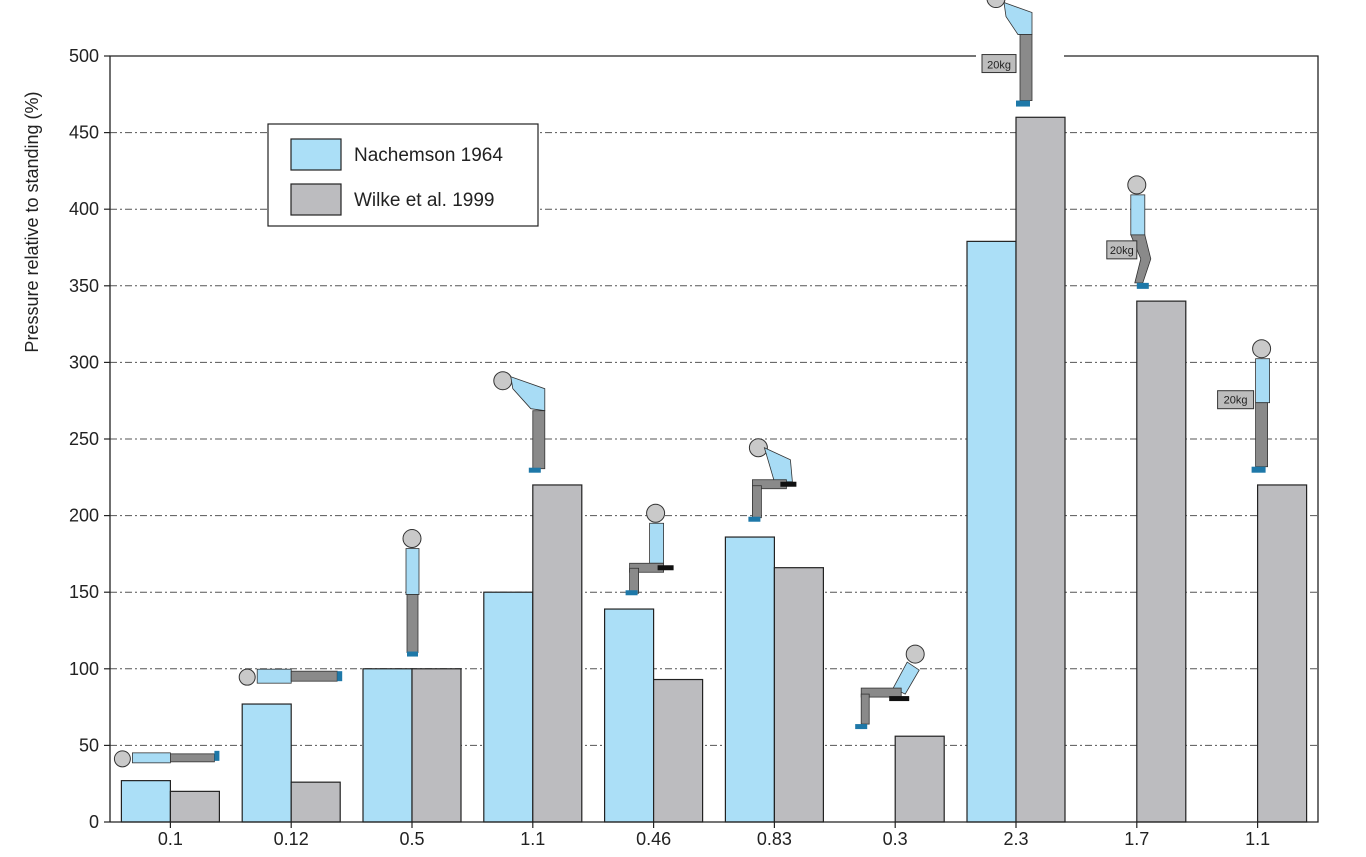 Image resolution: width=1366 pixels, height=857 pixels. Describe the element at coordinates (84, 56) in the screenshot. I see `y-tick-label: 500` at that location.